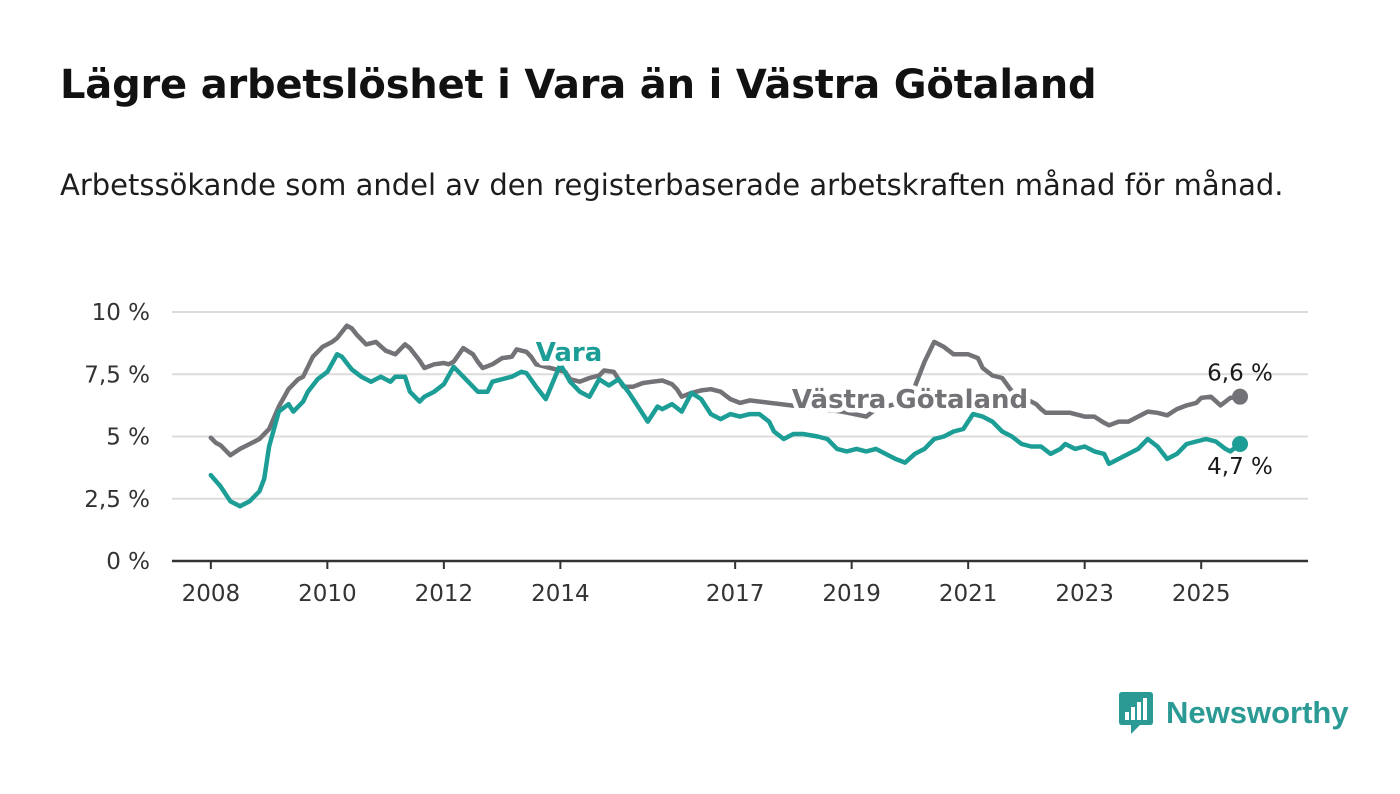 This screenshot has height=794, width=1400. Describe the element at coordinates (211, 594) in the screenshot. I see `x-tick-label: 2008` at that location.